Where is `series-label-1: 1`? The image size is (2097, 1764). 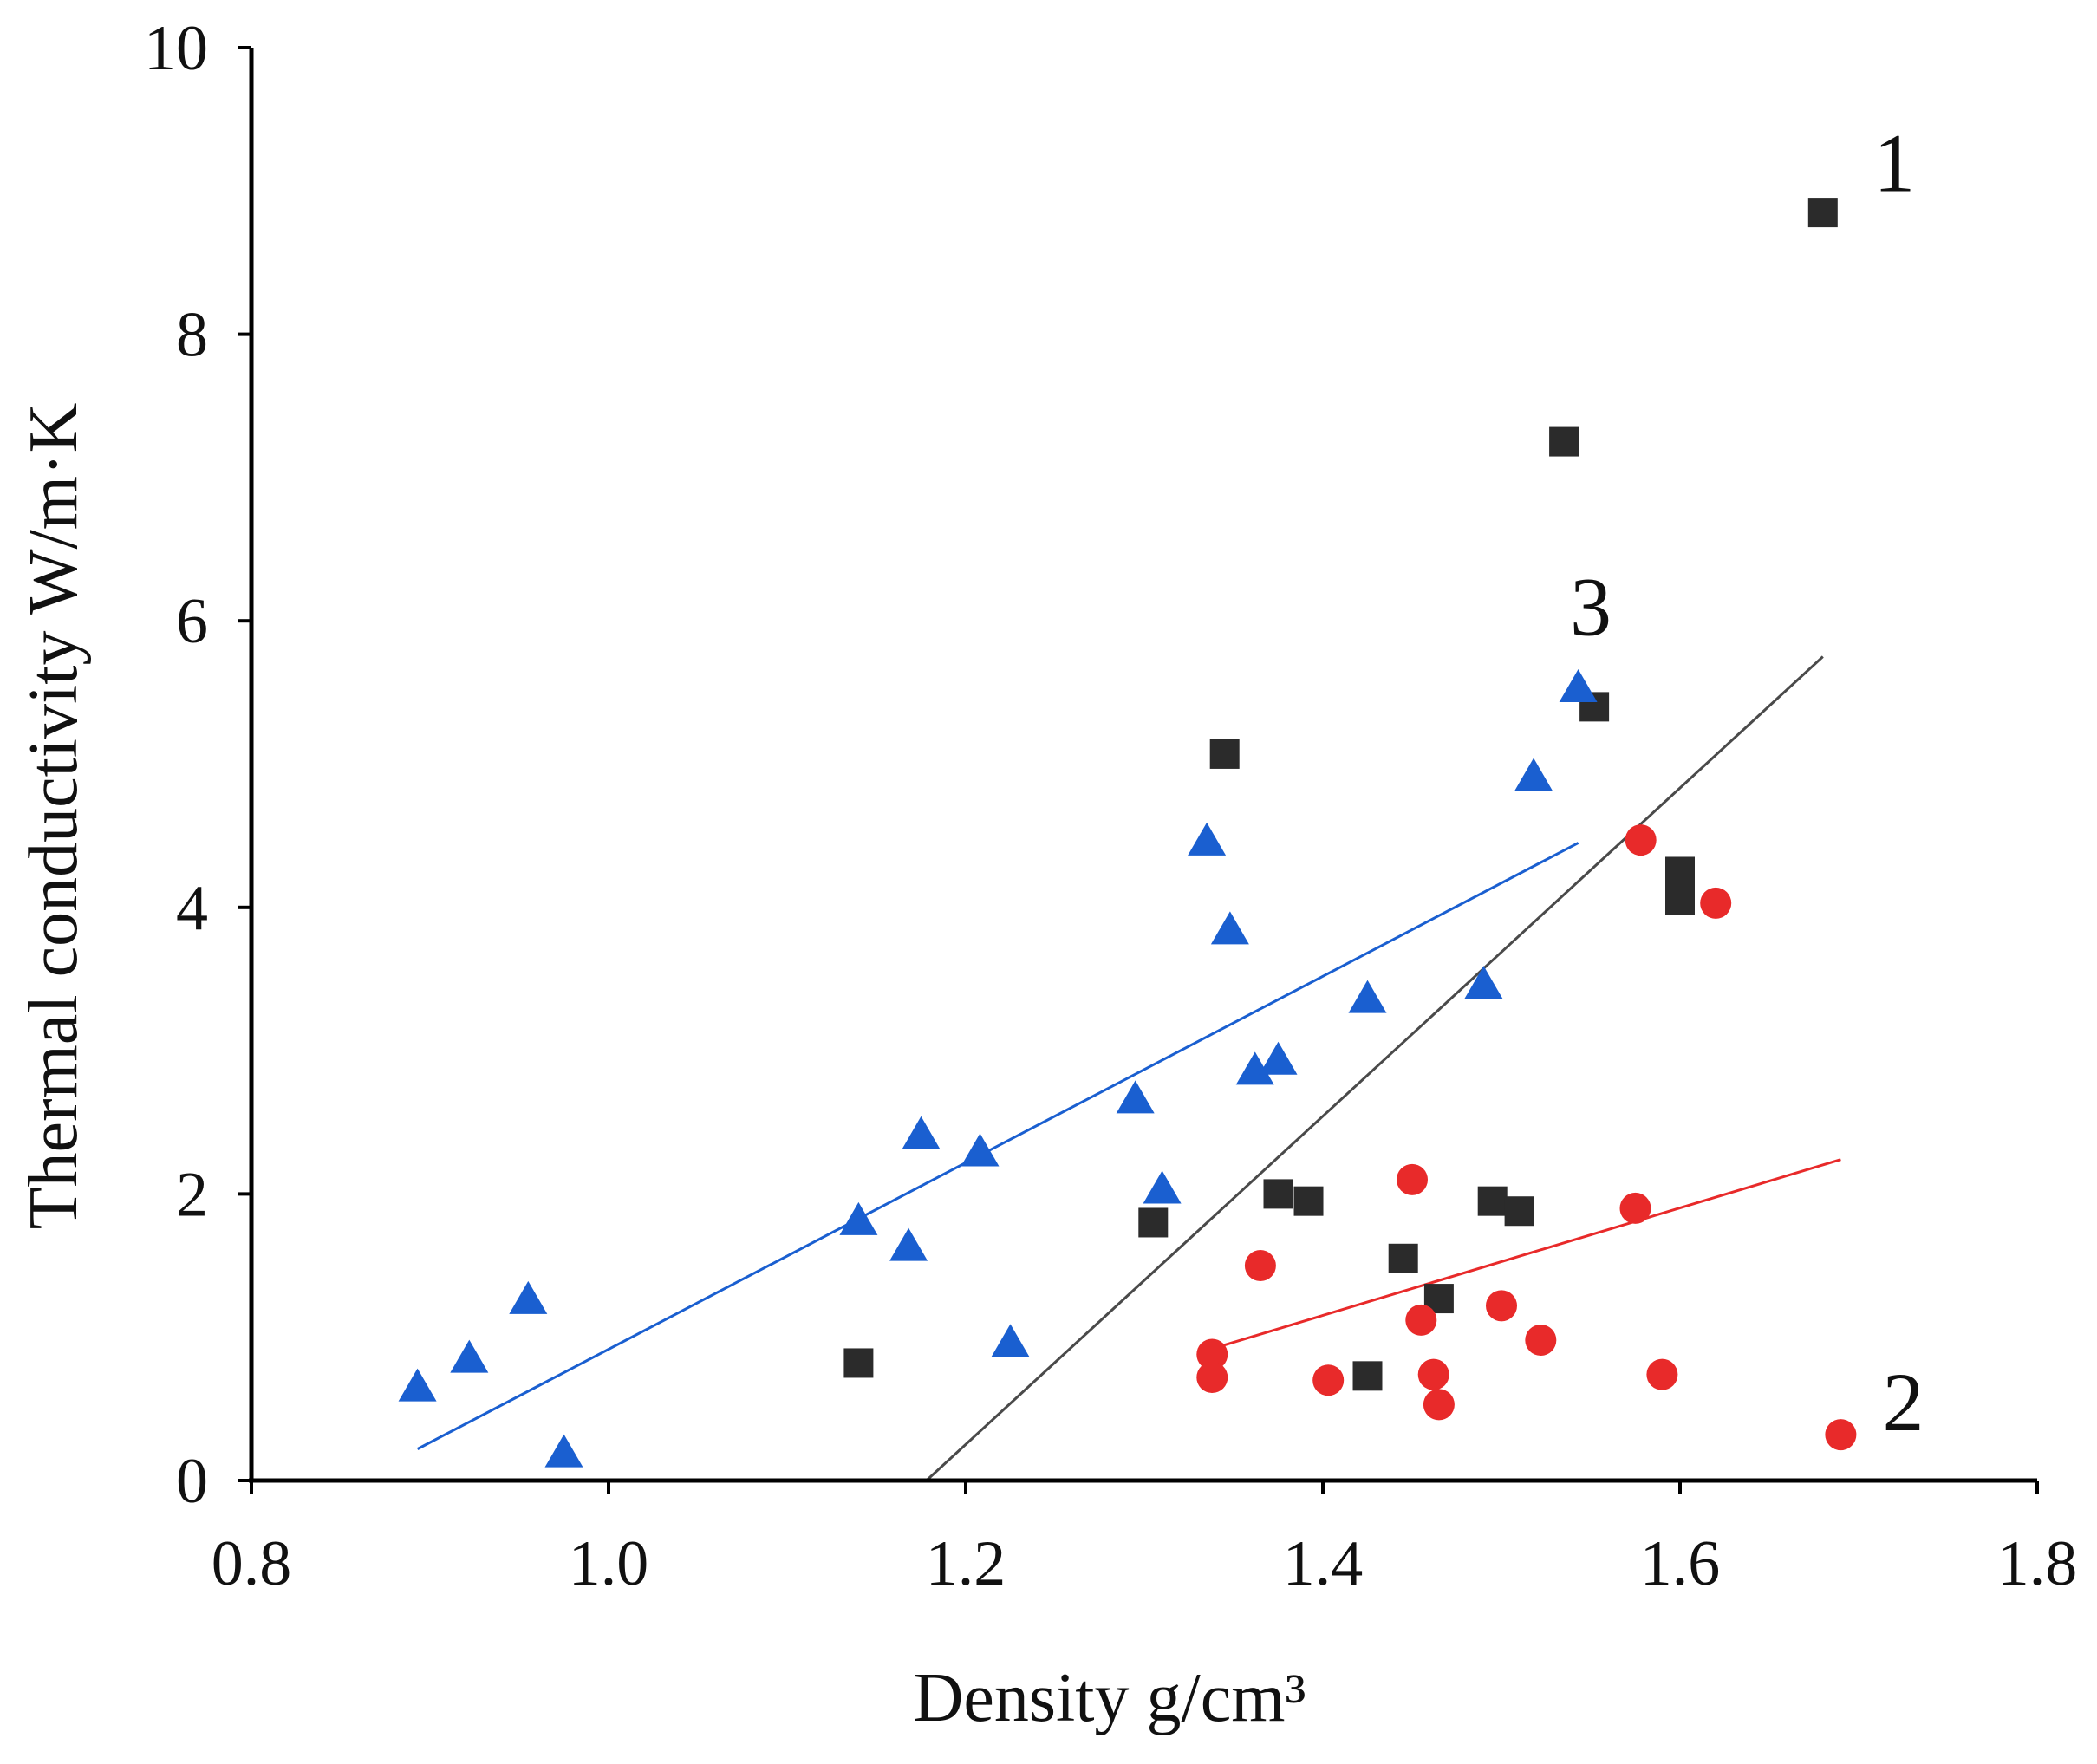
series-label-1: 1 is located at coordinates (1894, 162).